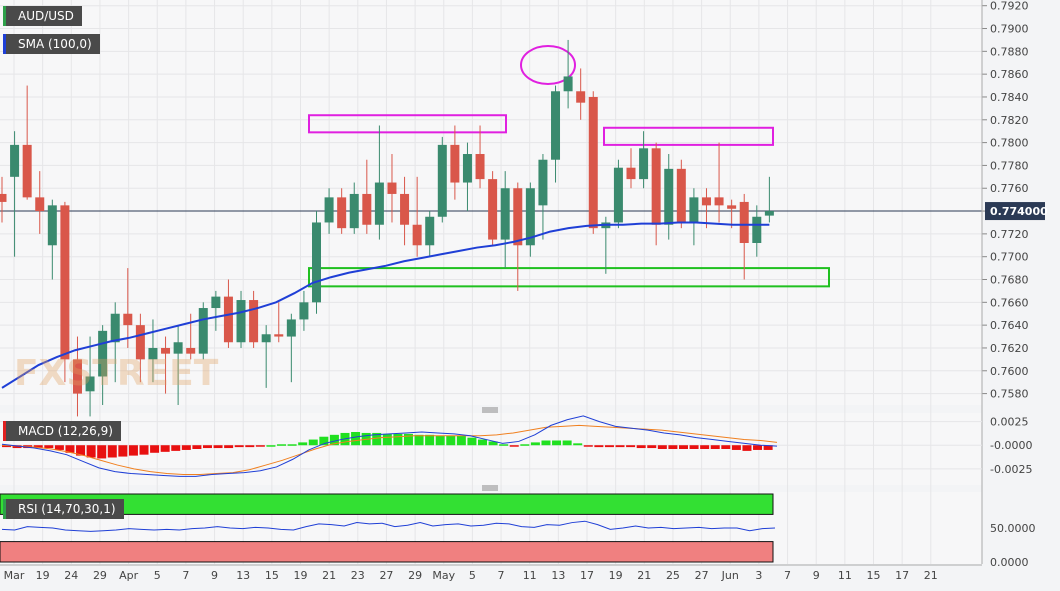 This screenshot has width=1060, height=591. What do you see at coordinates (1013, 528) in the screenshot?
I see `rsi-tick-label: 50.0000` at bounding box center [1013, 528].